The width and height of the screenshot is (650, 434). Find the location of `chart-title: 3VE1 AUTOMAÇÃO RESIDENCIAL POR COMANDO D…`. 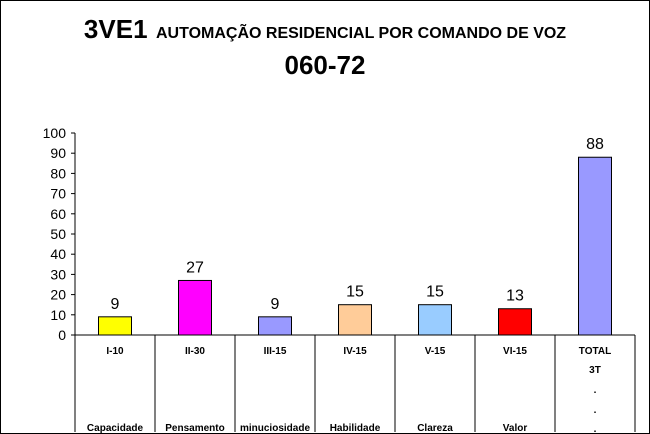

chart-title: 3VE1 AUTOMAÇÃO RESIDENCIAL POR COMANDO D… is located at coordinates (325, 29).